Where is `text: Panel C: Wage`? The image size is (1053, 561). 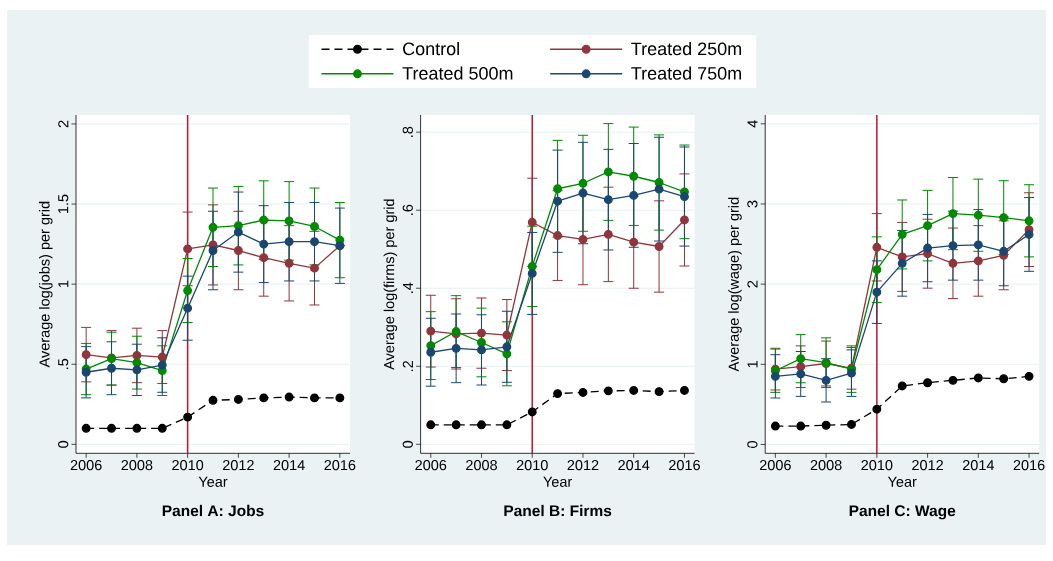 text: Panel C: Wage is located at coordinates (902, 512).